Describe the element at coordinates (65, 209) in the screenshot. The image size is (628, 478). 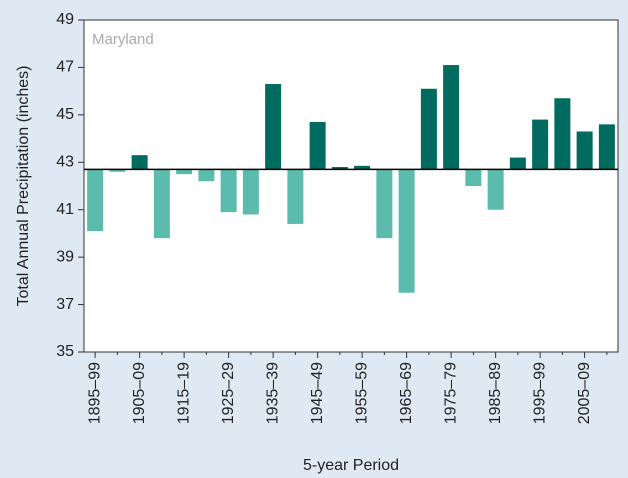
I see `y-tick-label: 41` at that location.